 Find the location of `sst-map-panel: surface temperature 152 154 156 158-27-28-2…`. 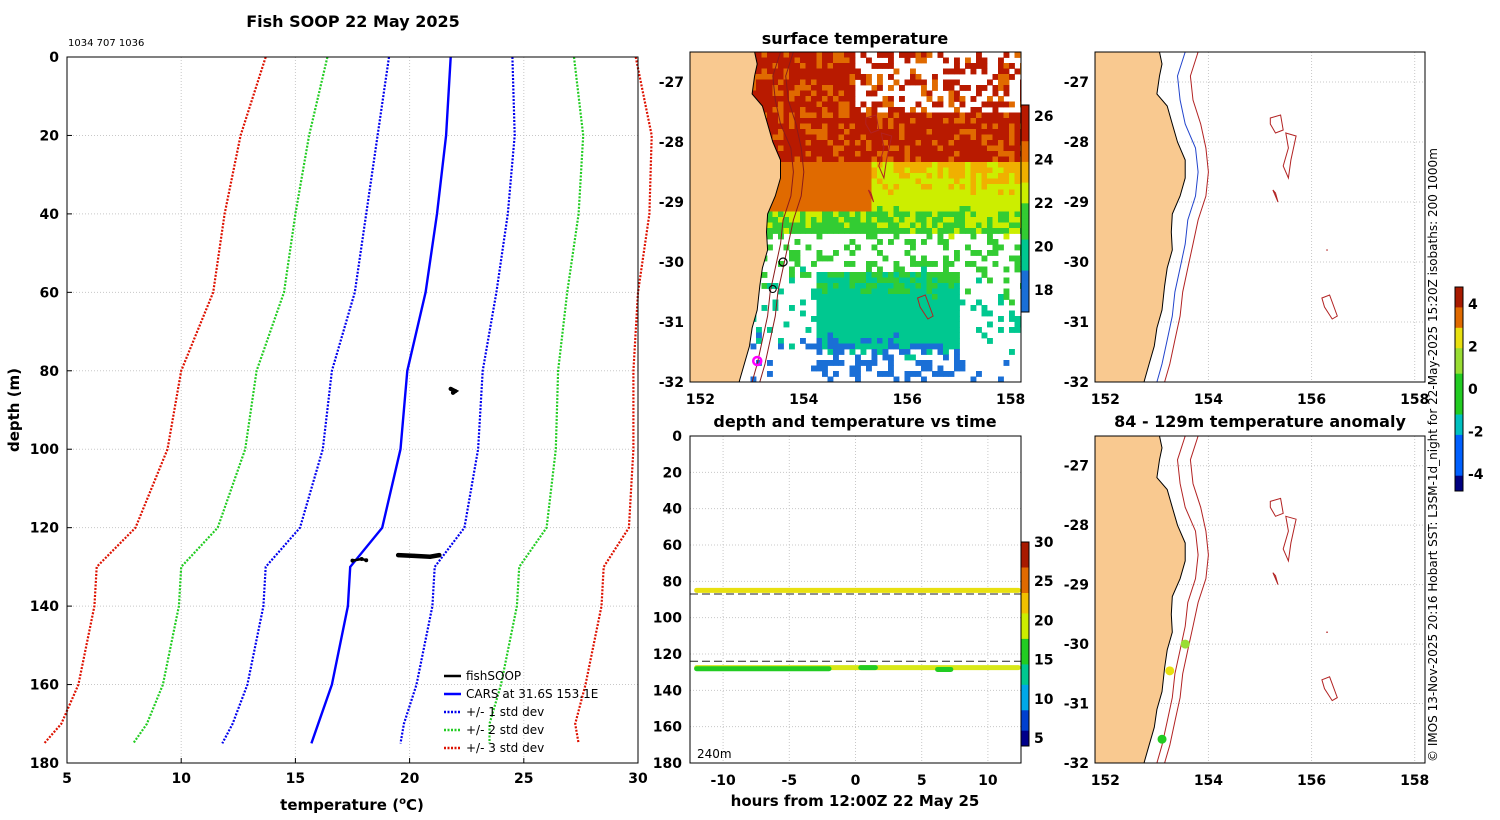

sst-map-panel: surface temperature 152 154 156 158-27-28-2… is located at coordinates (856, 218).